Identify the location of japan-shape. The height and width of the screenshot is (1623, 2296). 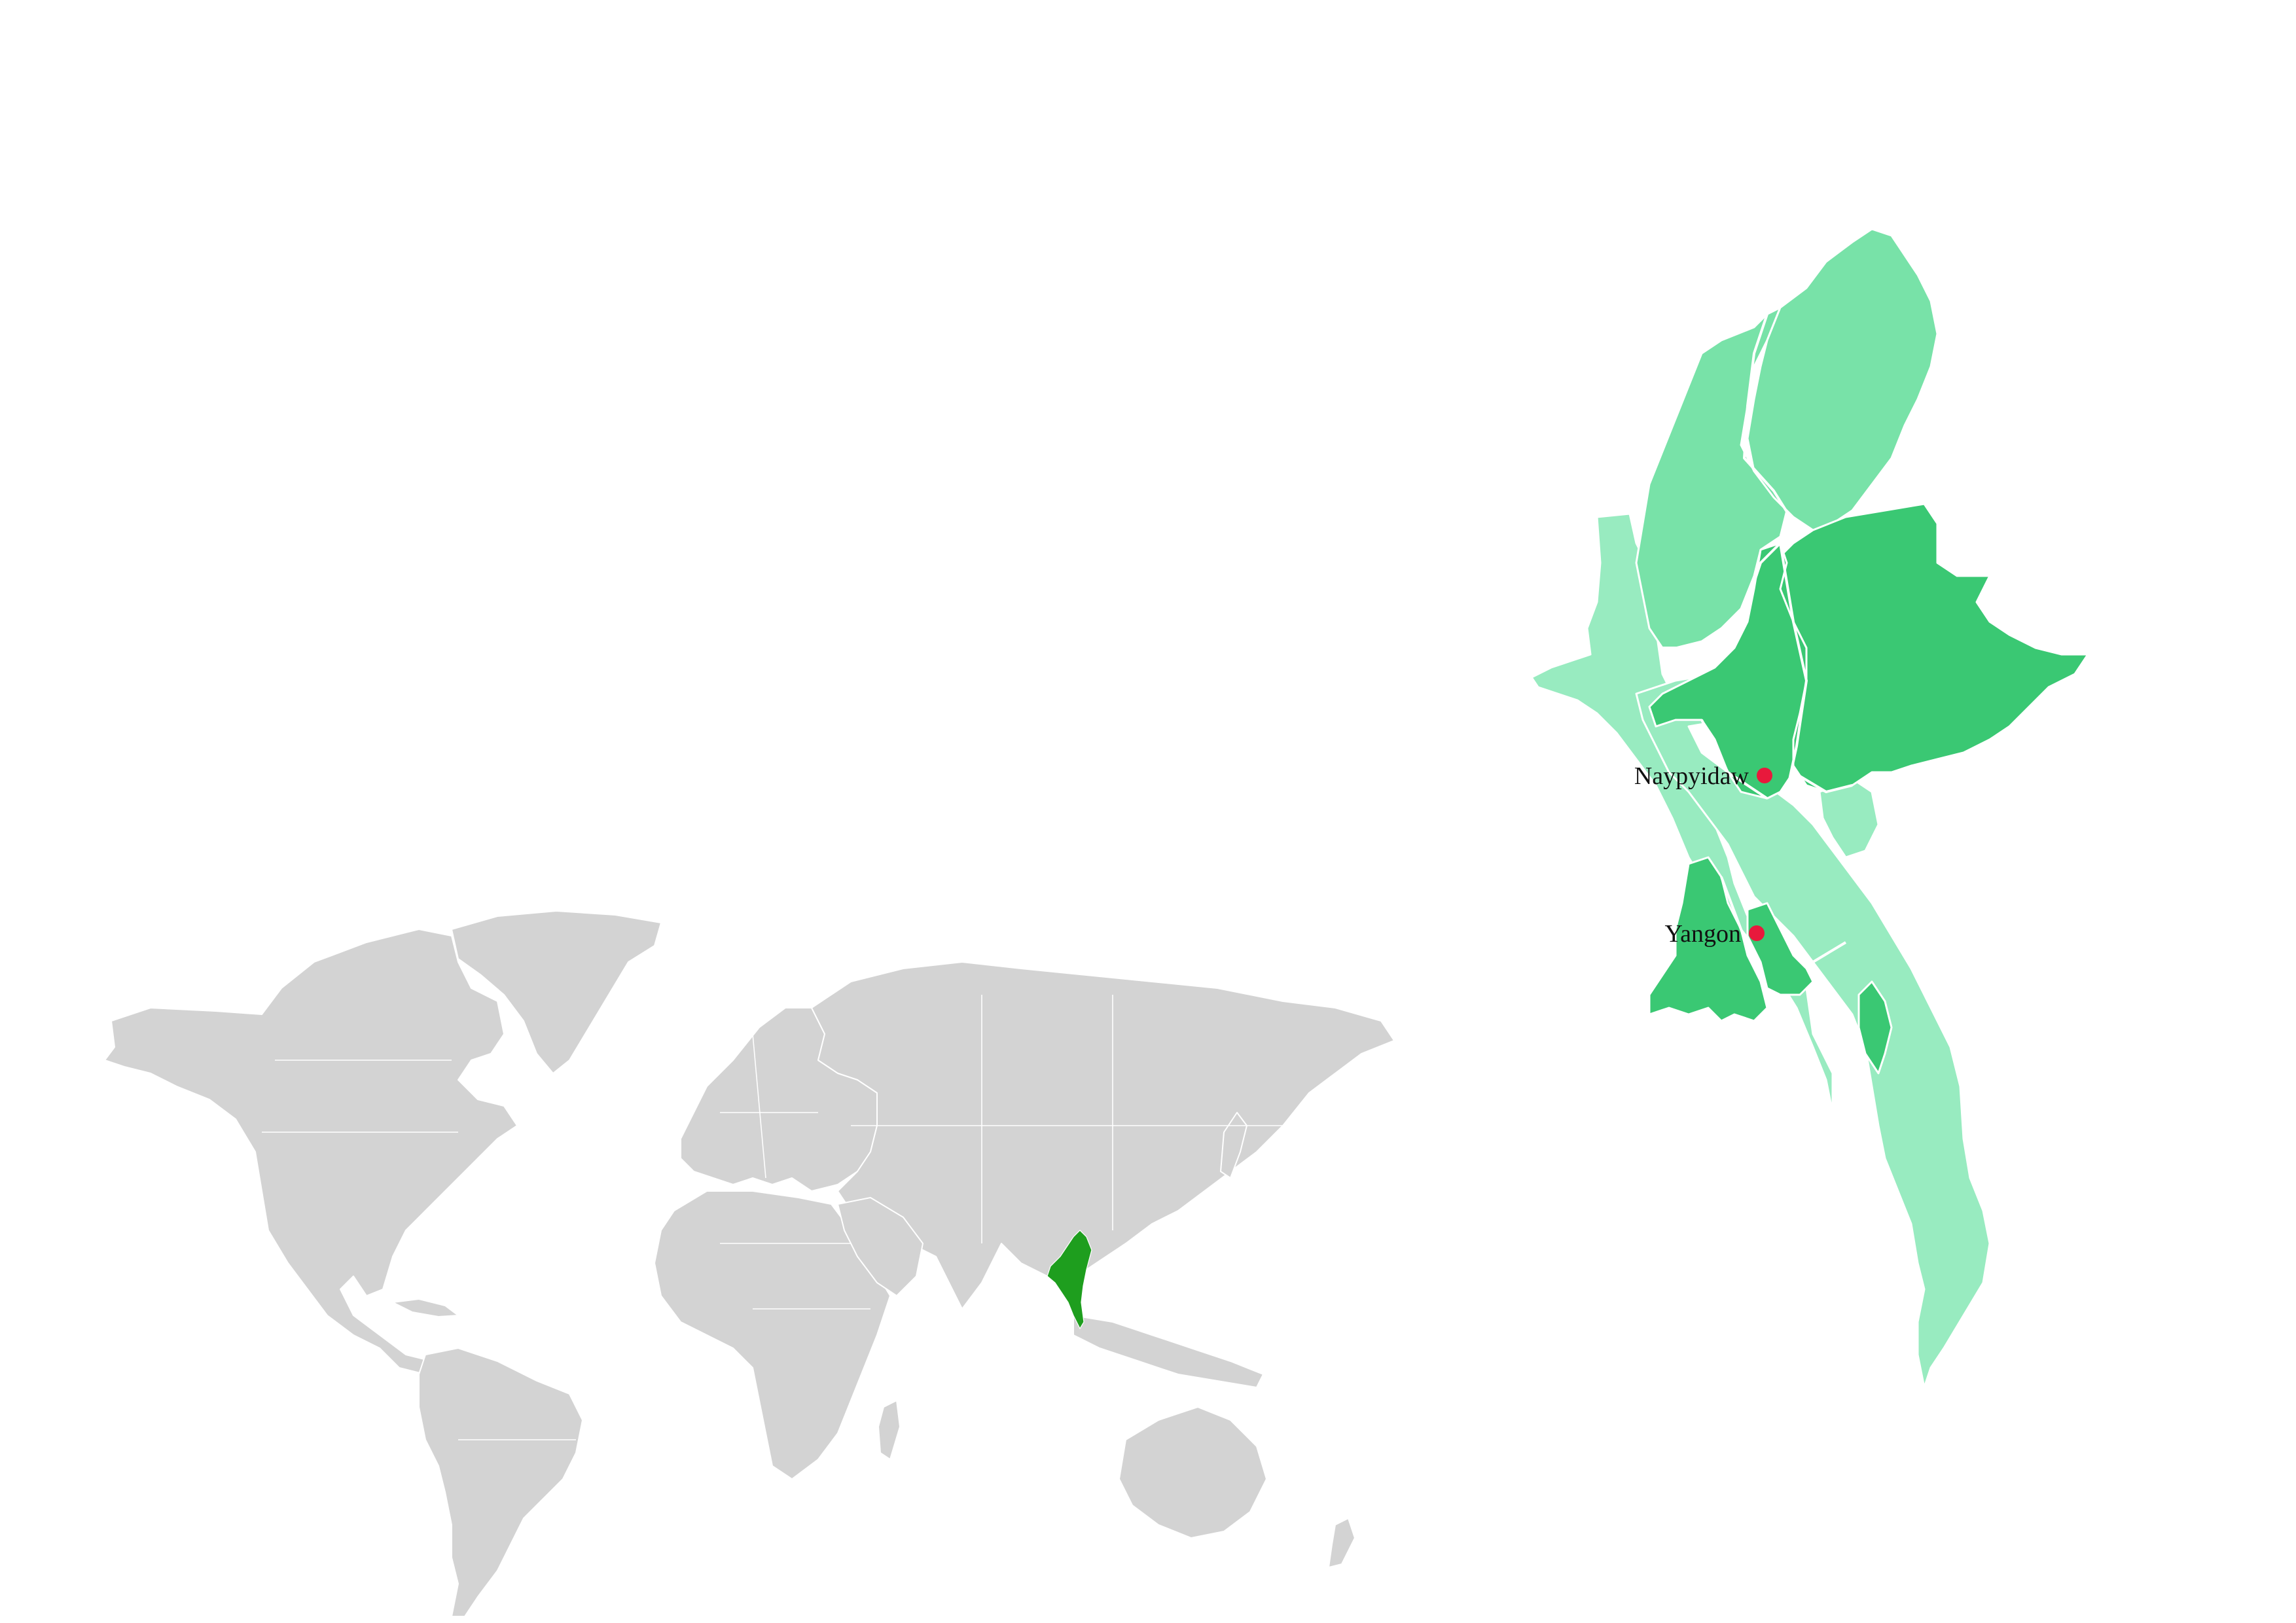
(1233, 1145).